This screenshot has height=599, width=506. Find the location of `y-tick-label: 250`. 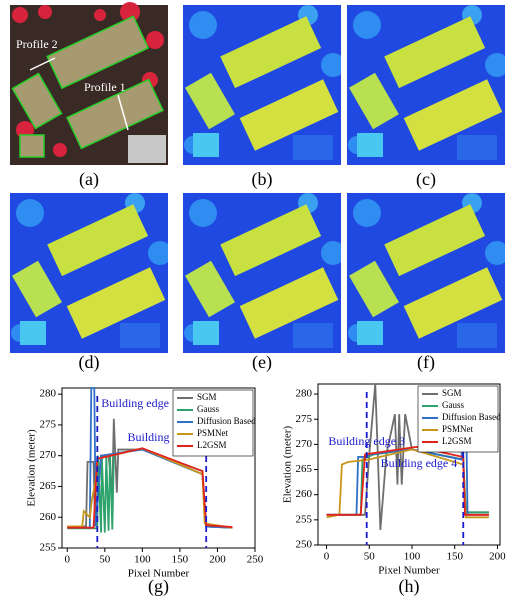

y-tick-label: 250 is located at coordinates (304, 545).